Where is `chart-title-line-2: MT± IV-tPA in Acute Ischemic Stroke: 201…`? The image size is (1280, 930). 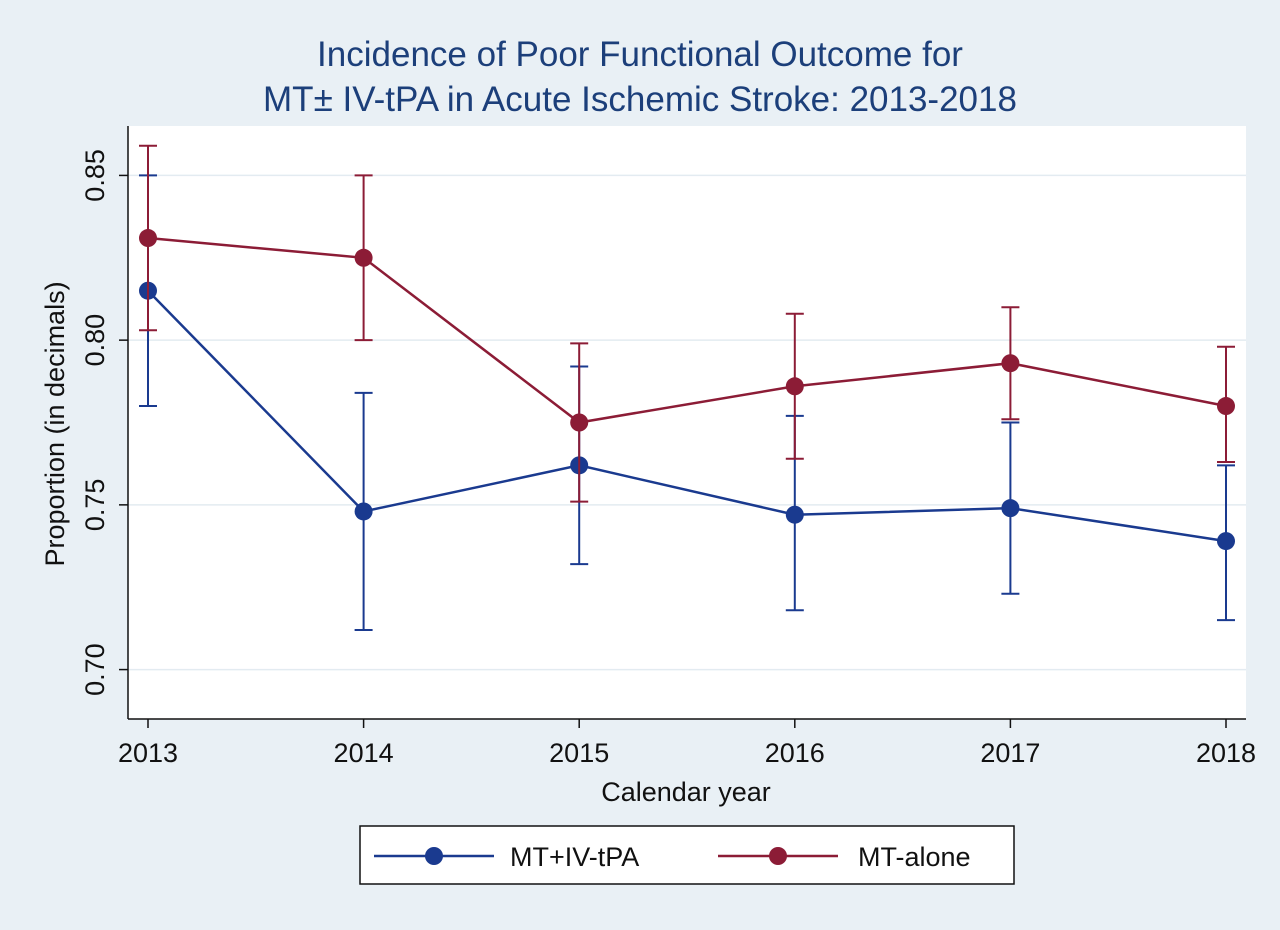
chart-title-line-2: MT± IV-tPA in Acute Ischemic Stroke: 201… is located at coordinates (640, 99).